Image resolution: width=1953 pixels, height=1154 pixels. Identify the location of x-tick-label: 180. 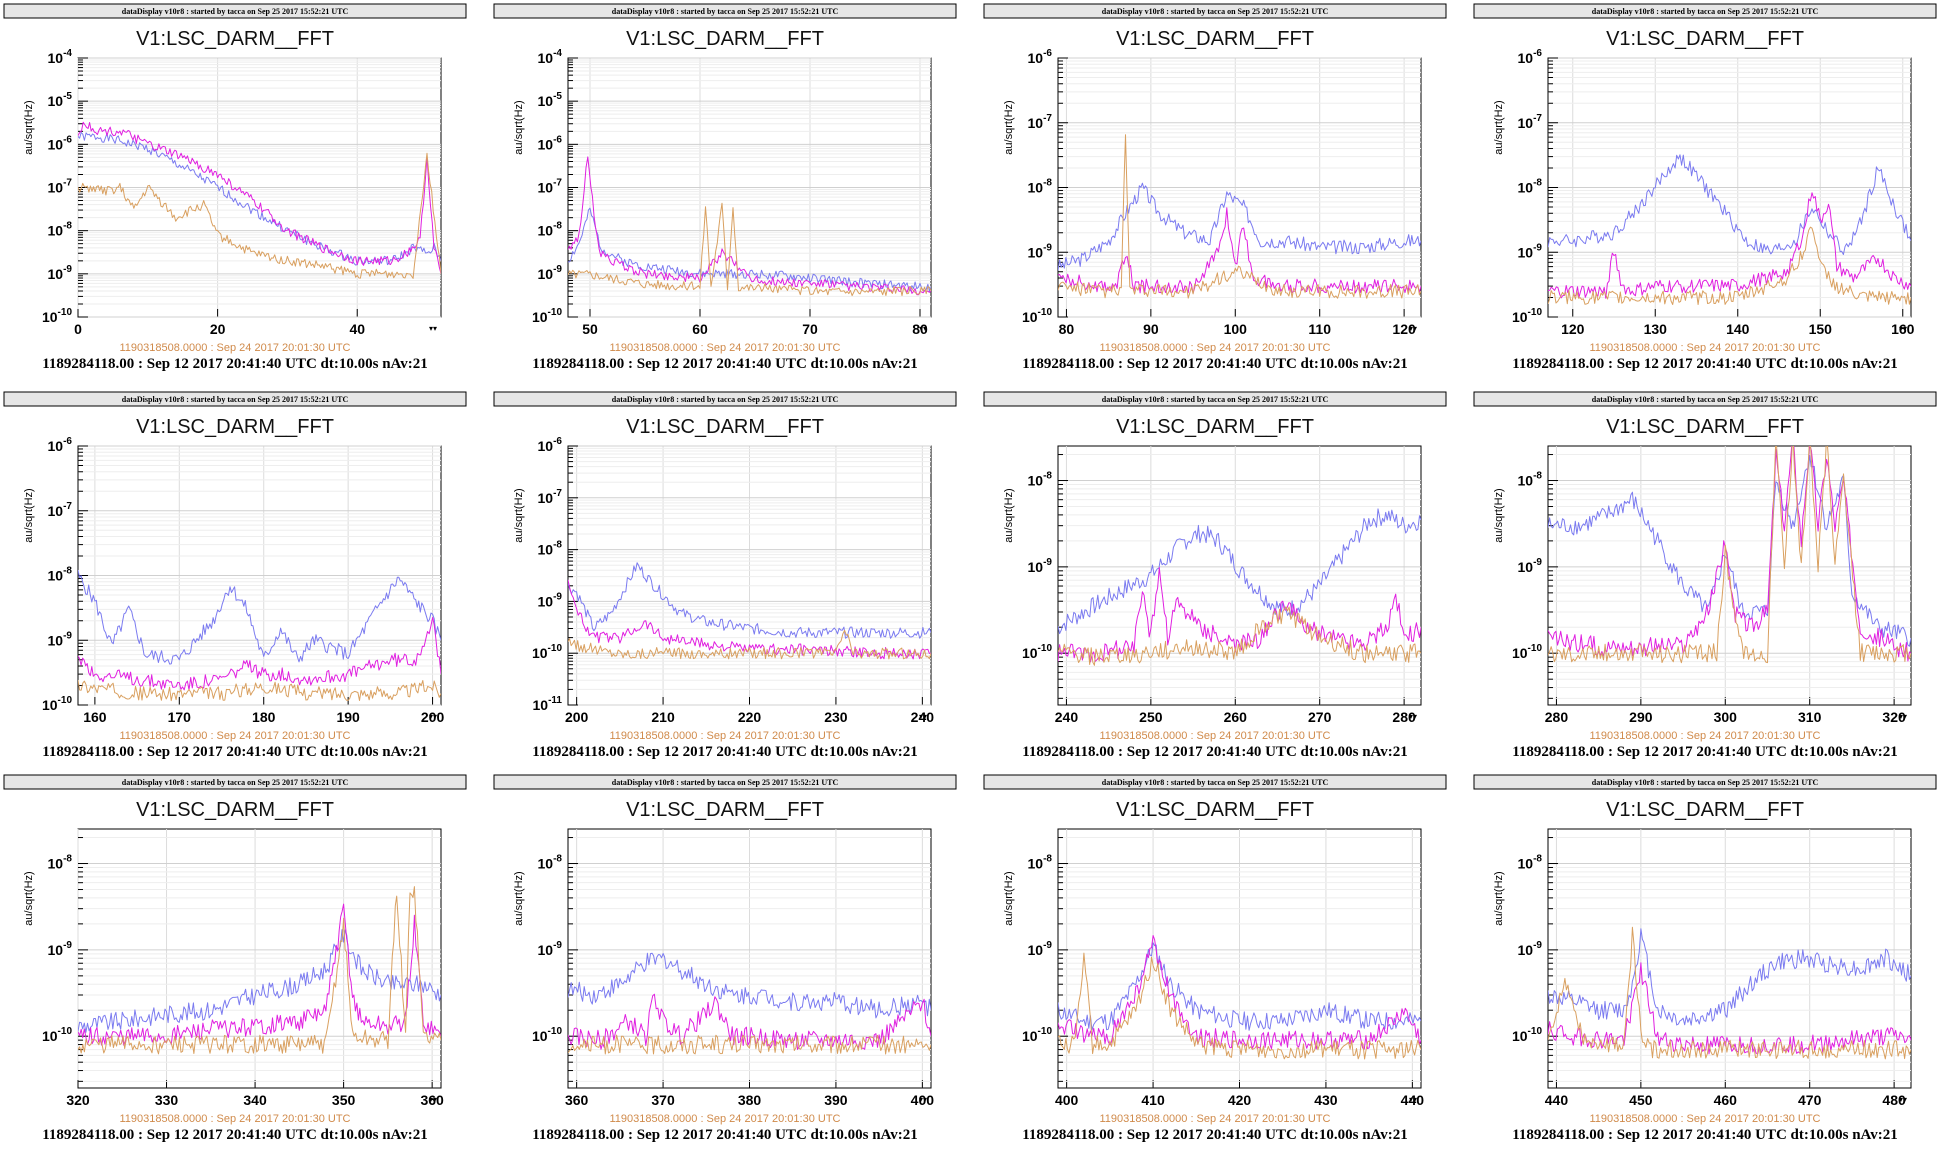
(264, 717).